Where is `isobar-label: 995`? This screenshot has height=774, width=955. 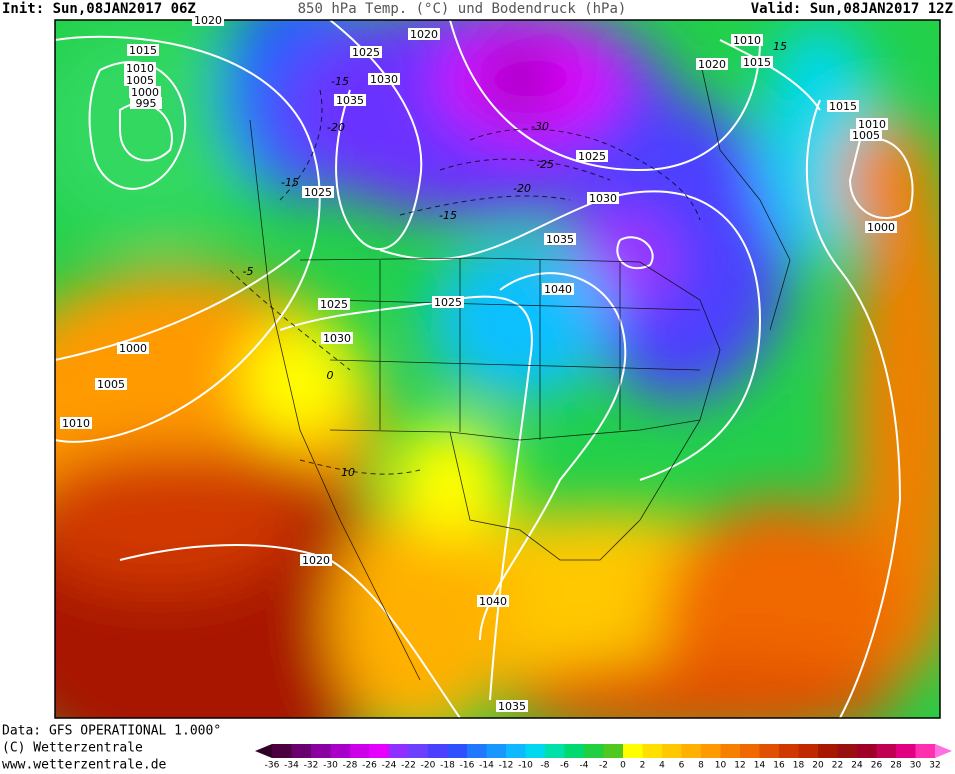 isobar-label: 995 is located at coordinates (146, 103).